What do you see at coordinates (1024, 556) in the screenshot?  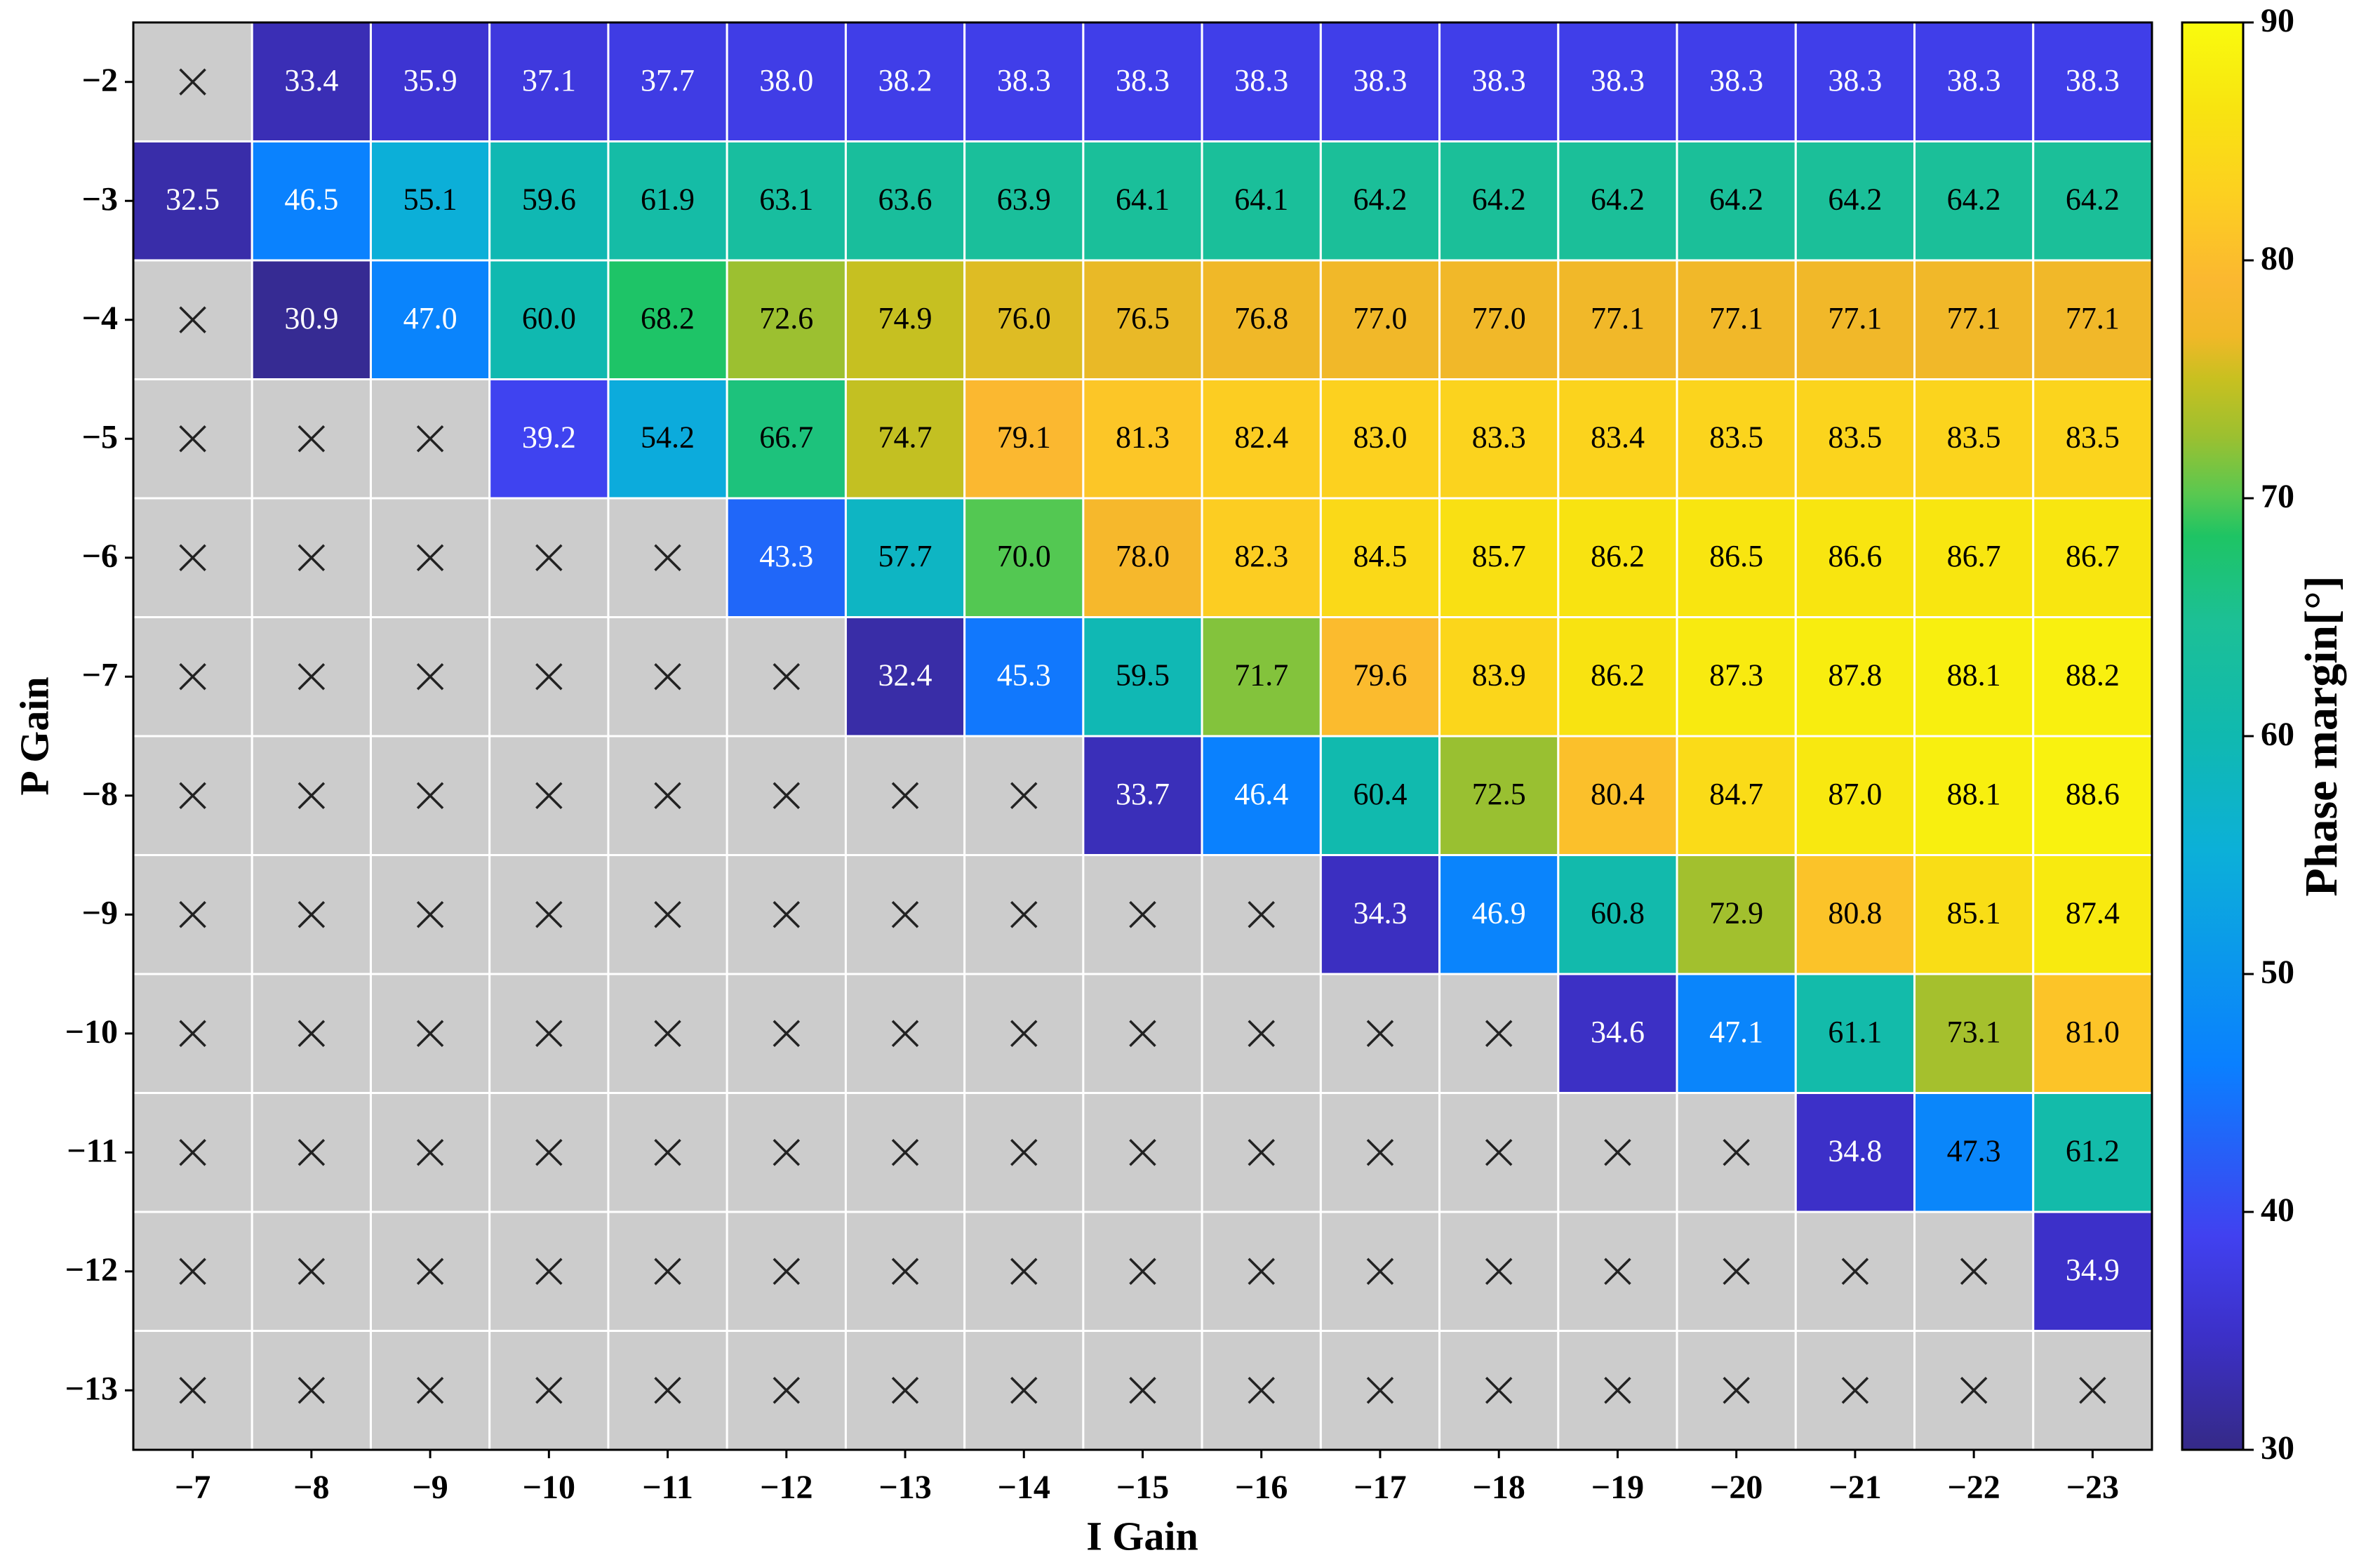 I see `cell-label: 70.0` at bounding box center [1024, 556].